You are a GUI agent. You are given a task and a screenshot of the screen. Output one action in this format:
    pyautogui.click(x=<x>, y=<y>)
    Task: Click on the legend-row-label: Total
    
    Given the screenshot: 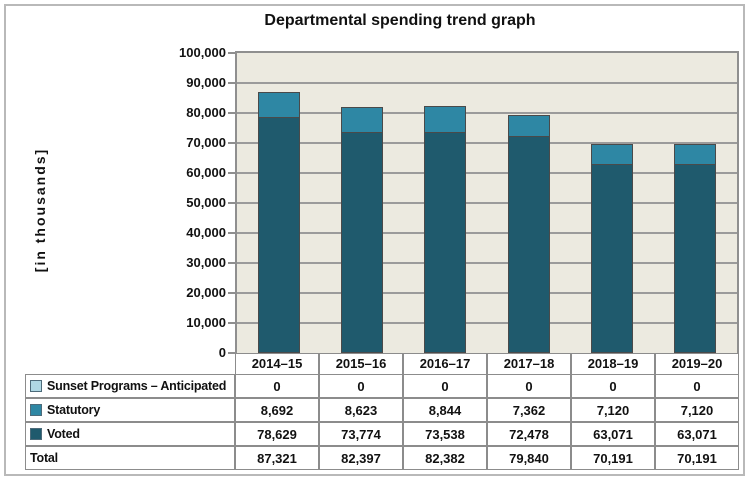 What is the action you would take?
    pyautogui.click(x=44, y=458)
    